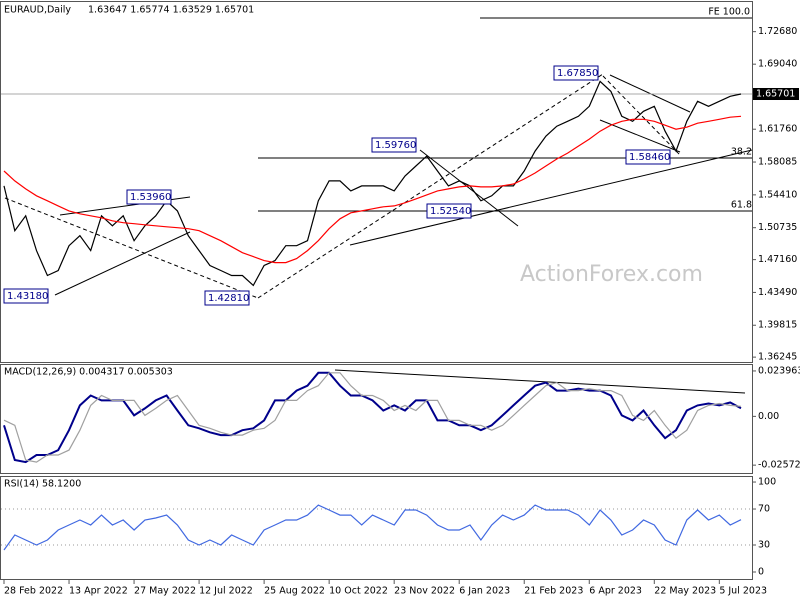 The width and height of the screenshot is (800, 600). Describe the element at coordinates (150, 197) in the screenshot. I see `annotation: 1.53960` at that location.